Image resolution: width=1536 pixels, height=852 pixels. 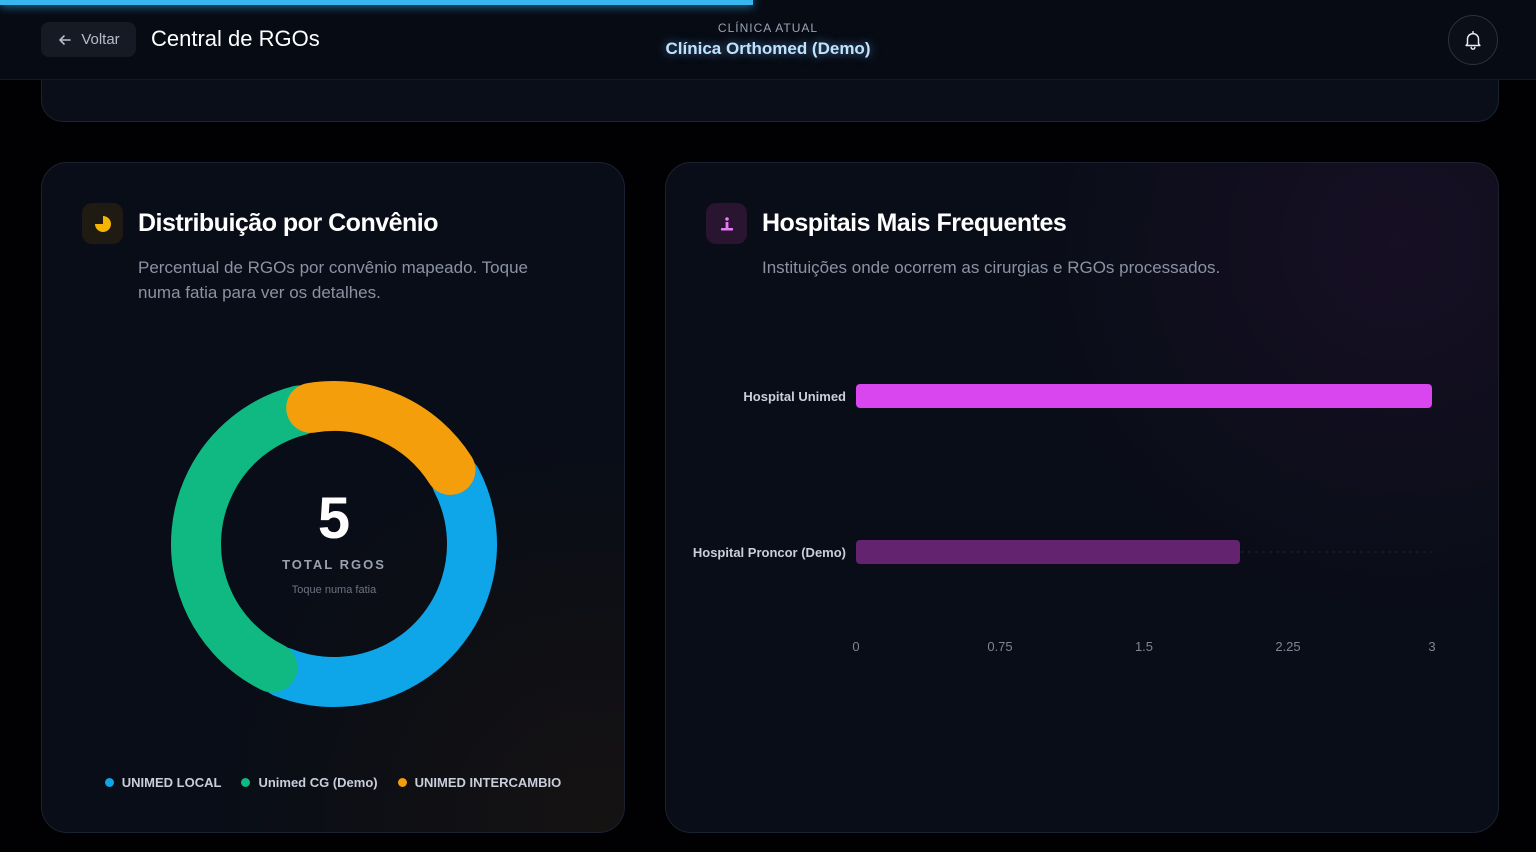 What do you see at coordinates (288, 223) in the screenshot?
I see `distribution-title: Distribuição por Convênio` at bounding box center [288, 223].